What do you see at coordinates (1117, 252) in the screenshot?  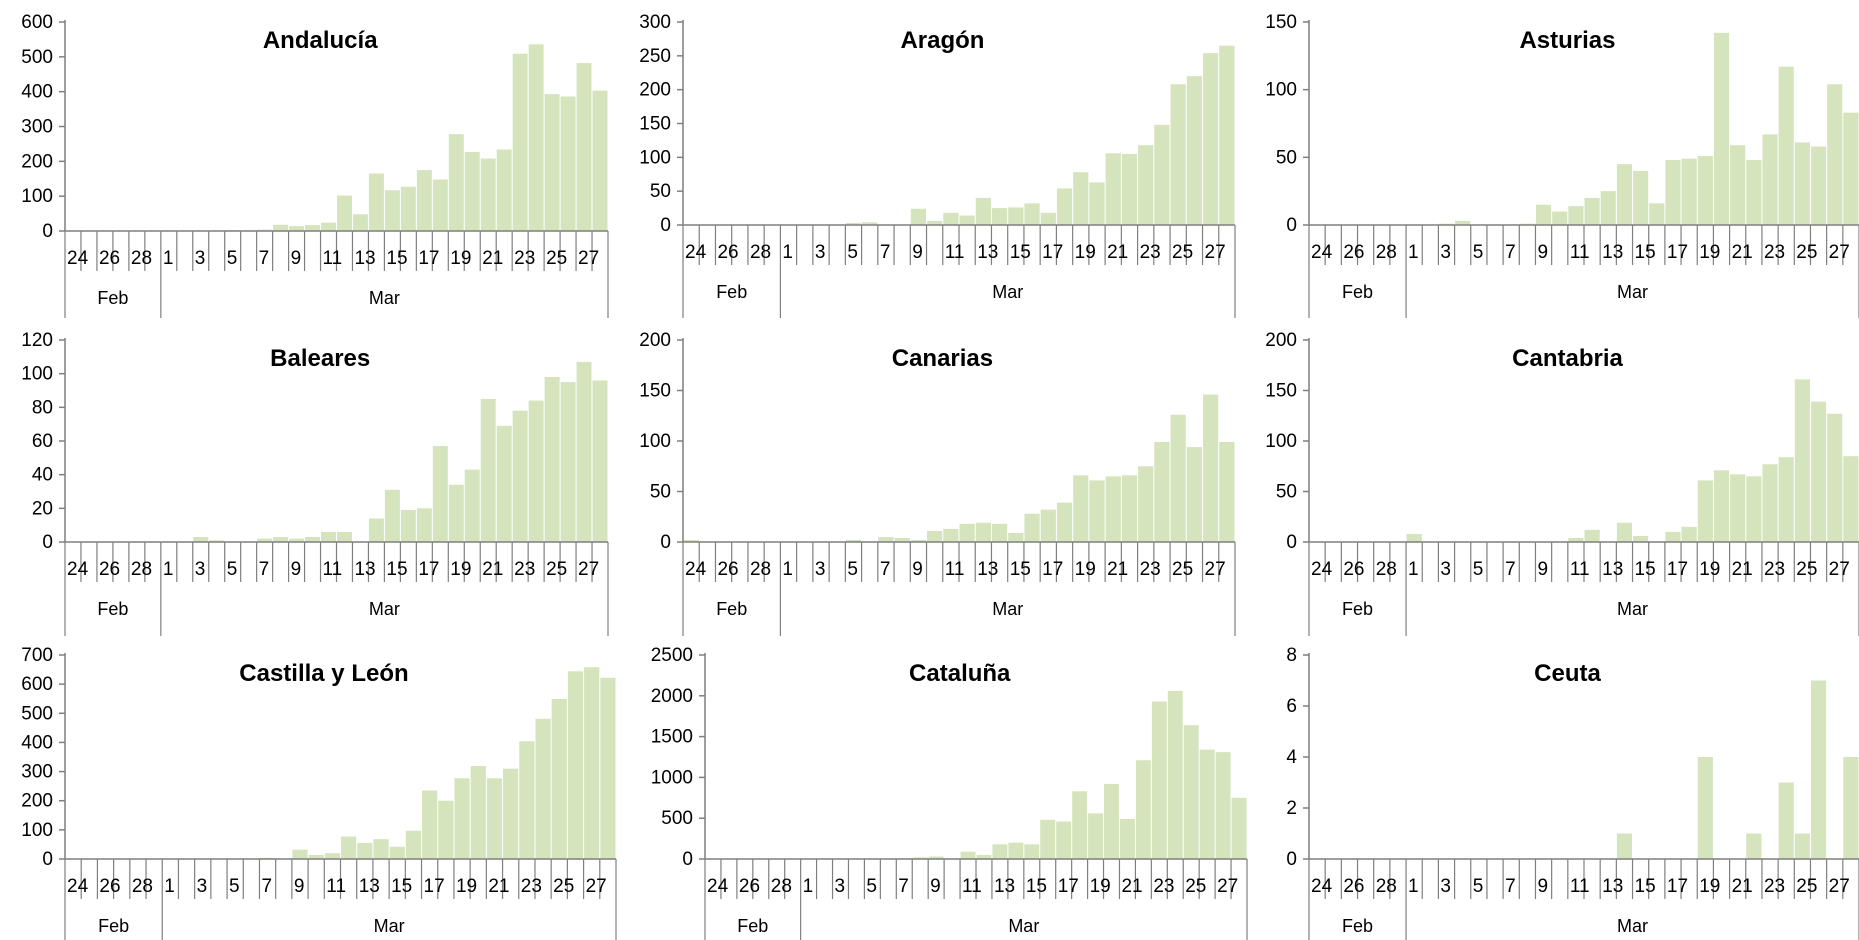 I see `x-tick-label: 21` at bounding box center [1117, 252].